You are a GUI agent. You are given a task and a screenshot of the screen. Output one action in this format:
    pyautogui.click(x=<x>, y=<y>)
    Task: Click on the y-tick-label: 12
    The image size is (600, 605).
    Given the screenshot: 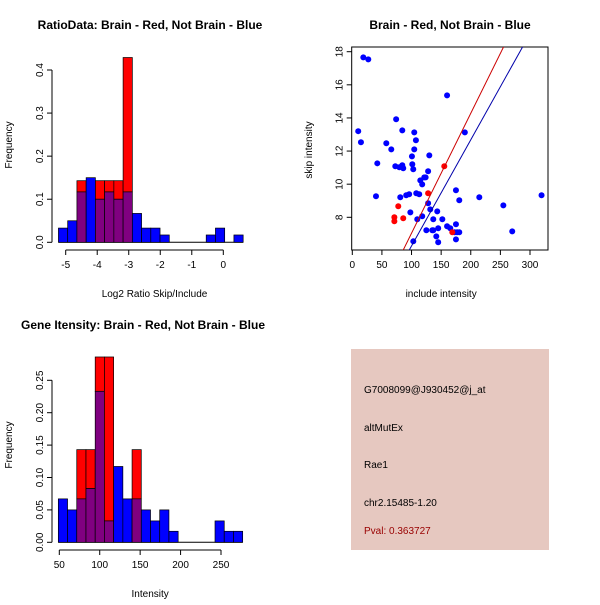 What is the action you would take?
    pyautogui.click(x=340, y=151)
    